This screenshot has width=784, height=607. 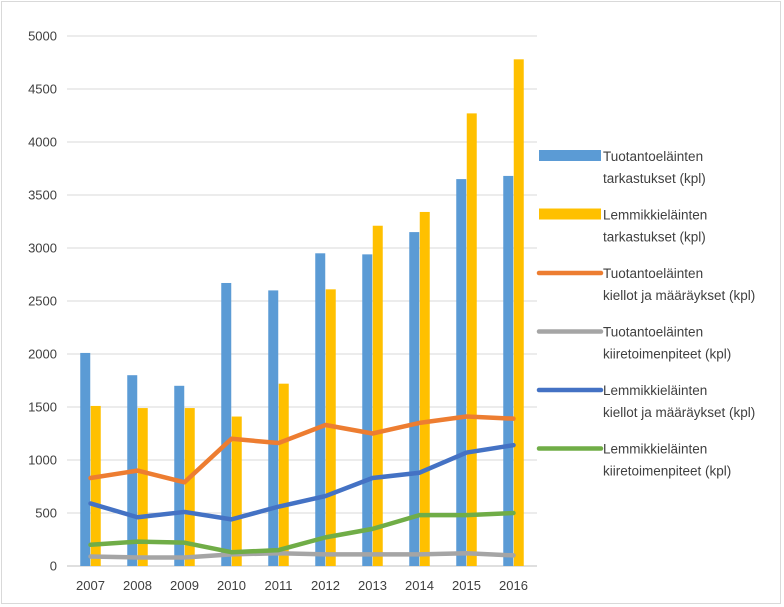 I want to click on x-tick-label: 2011, so click(x=279, y=585).